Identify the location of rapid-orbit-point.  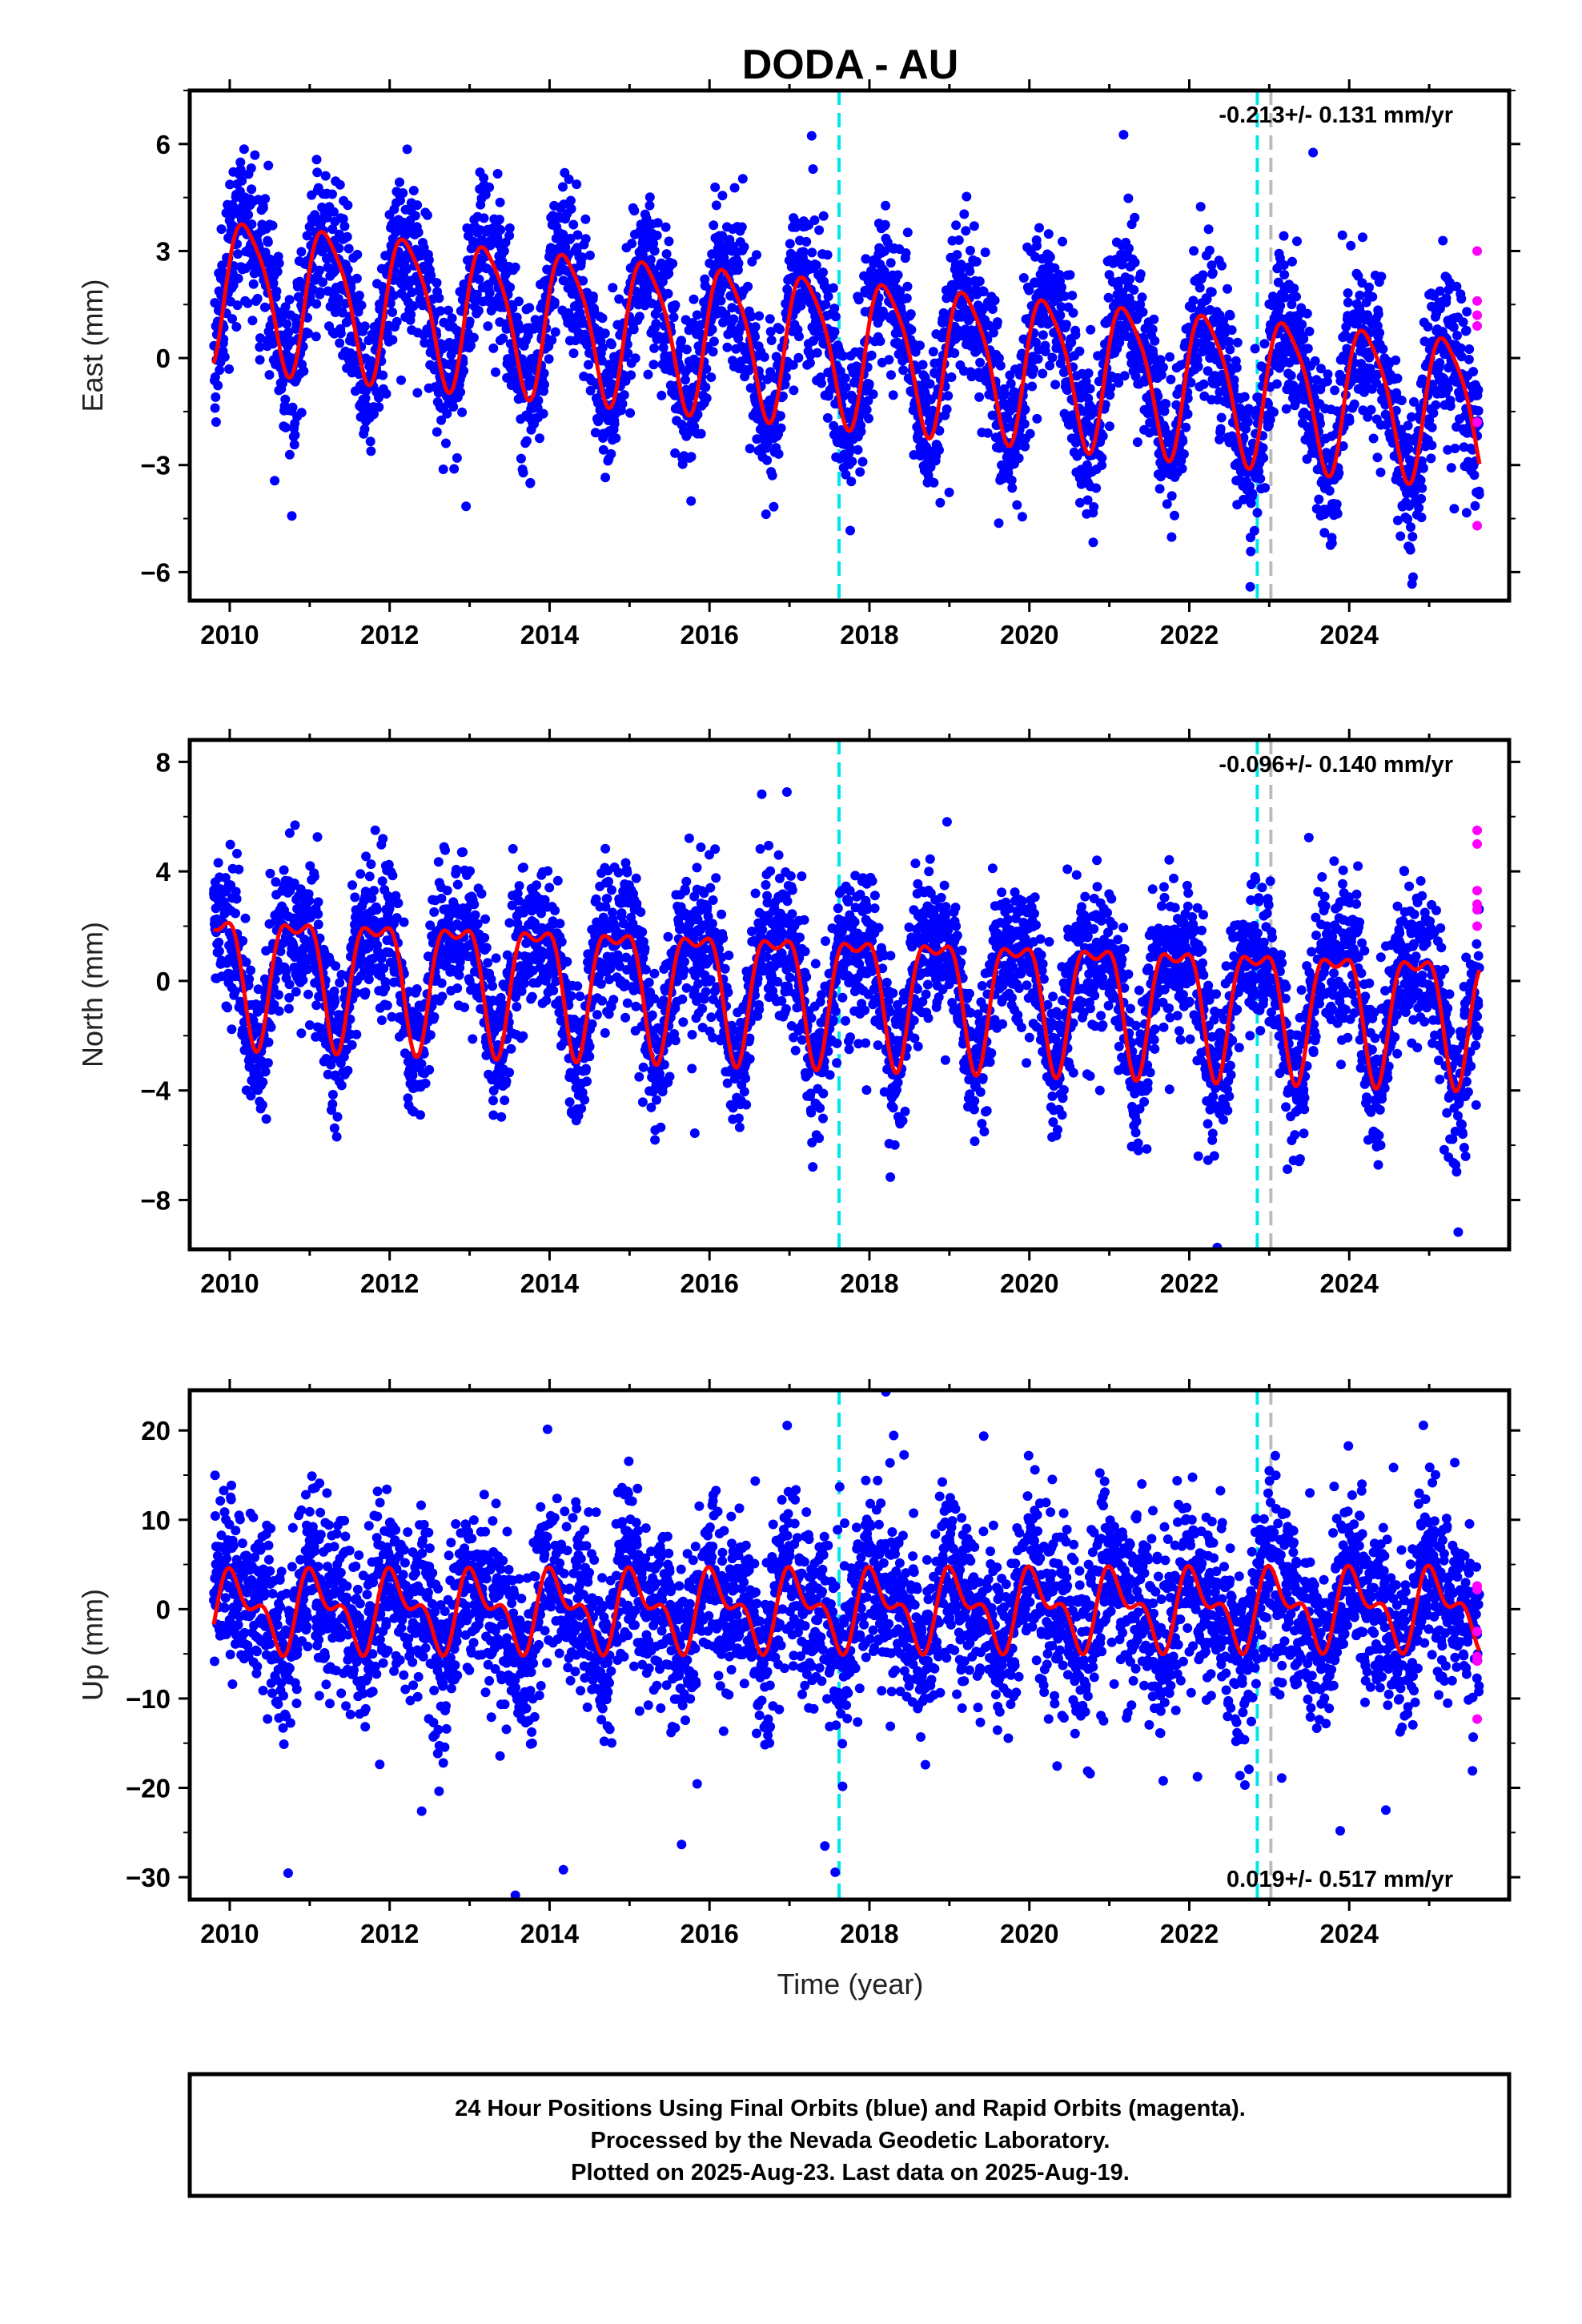
(1477, 326).